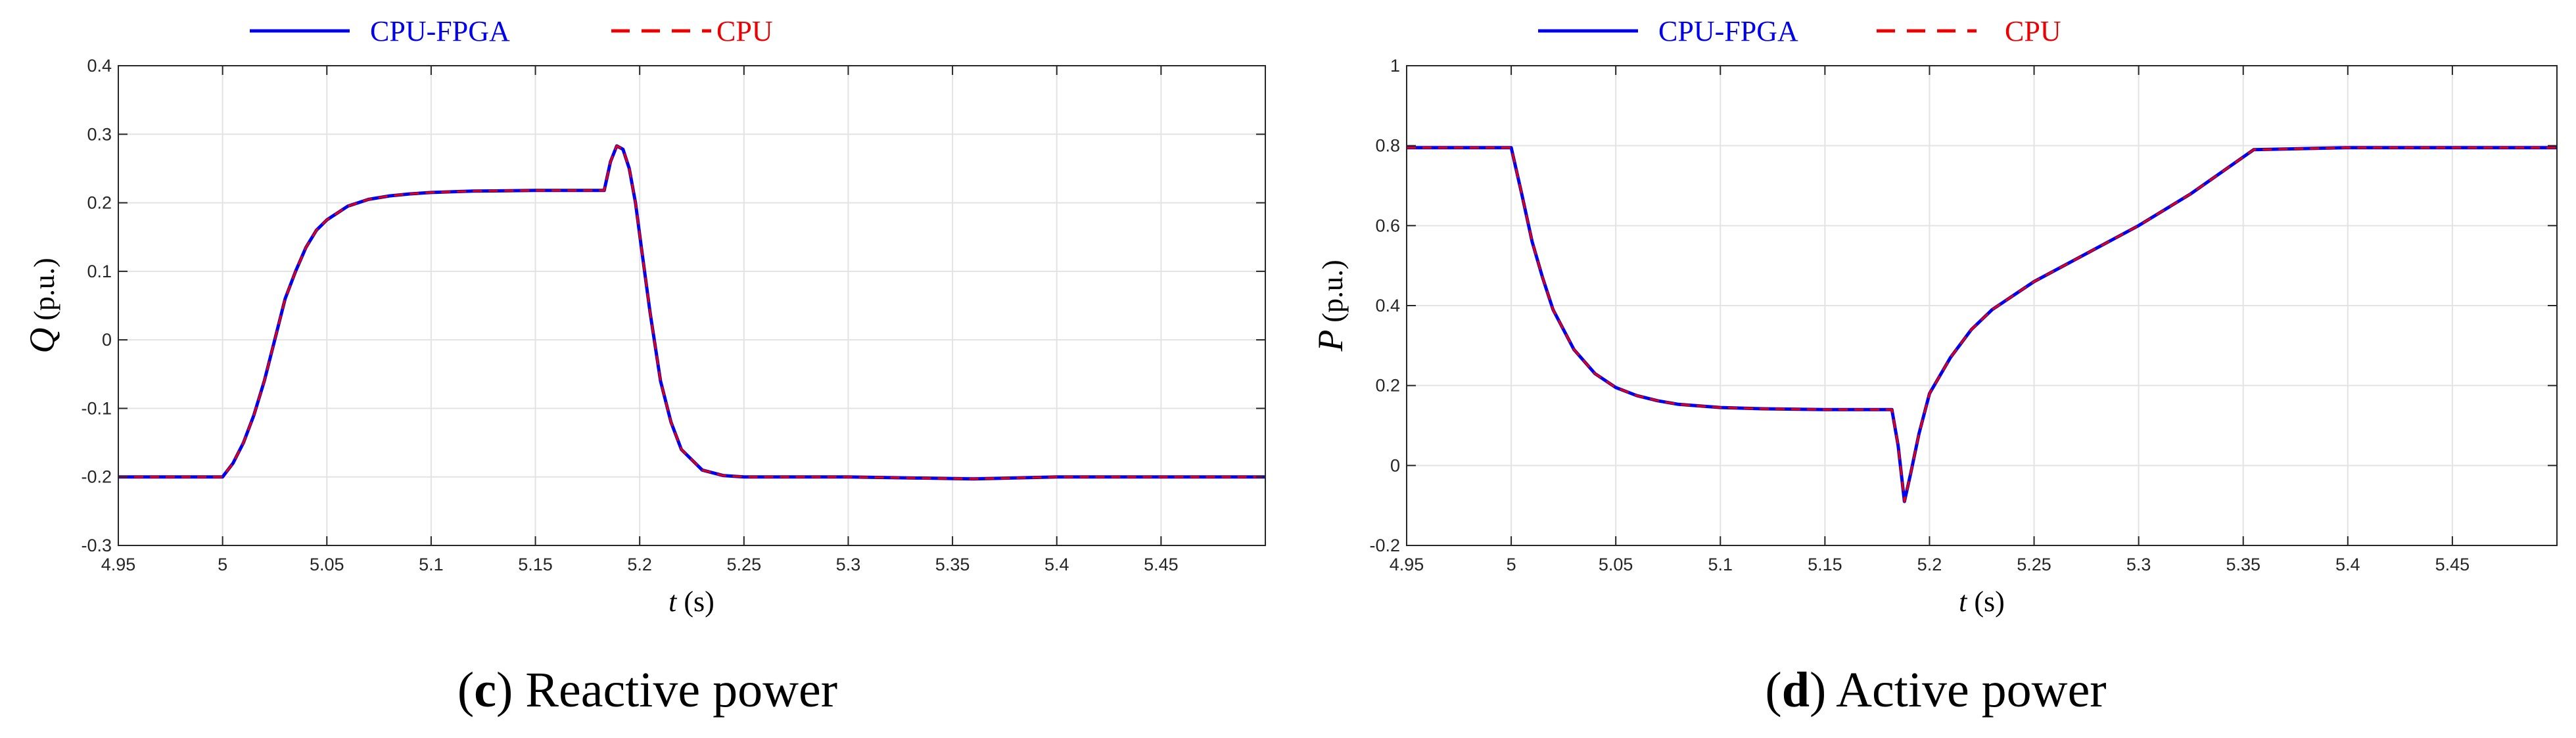  Describe the element at coordinates (96, 408) in the screenshot. I see `y-tick-label: -0.1` at that location.